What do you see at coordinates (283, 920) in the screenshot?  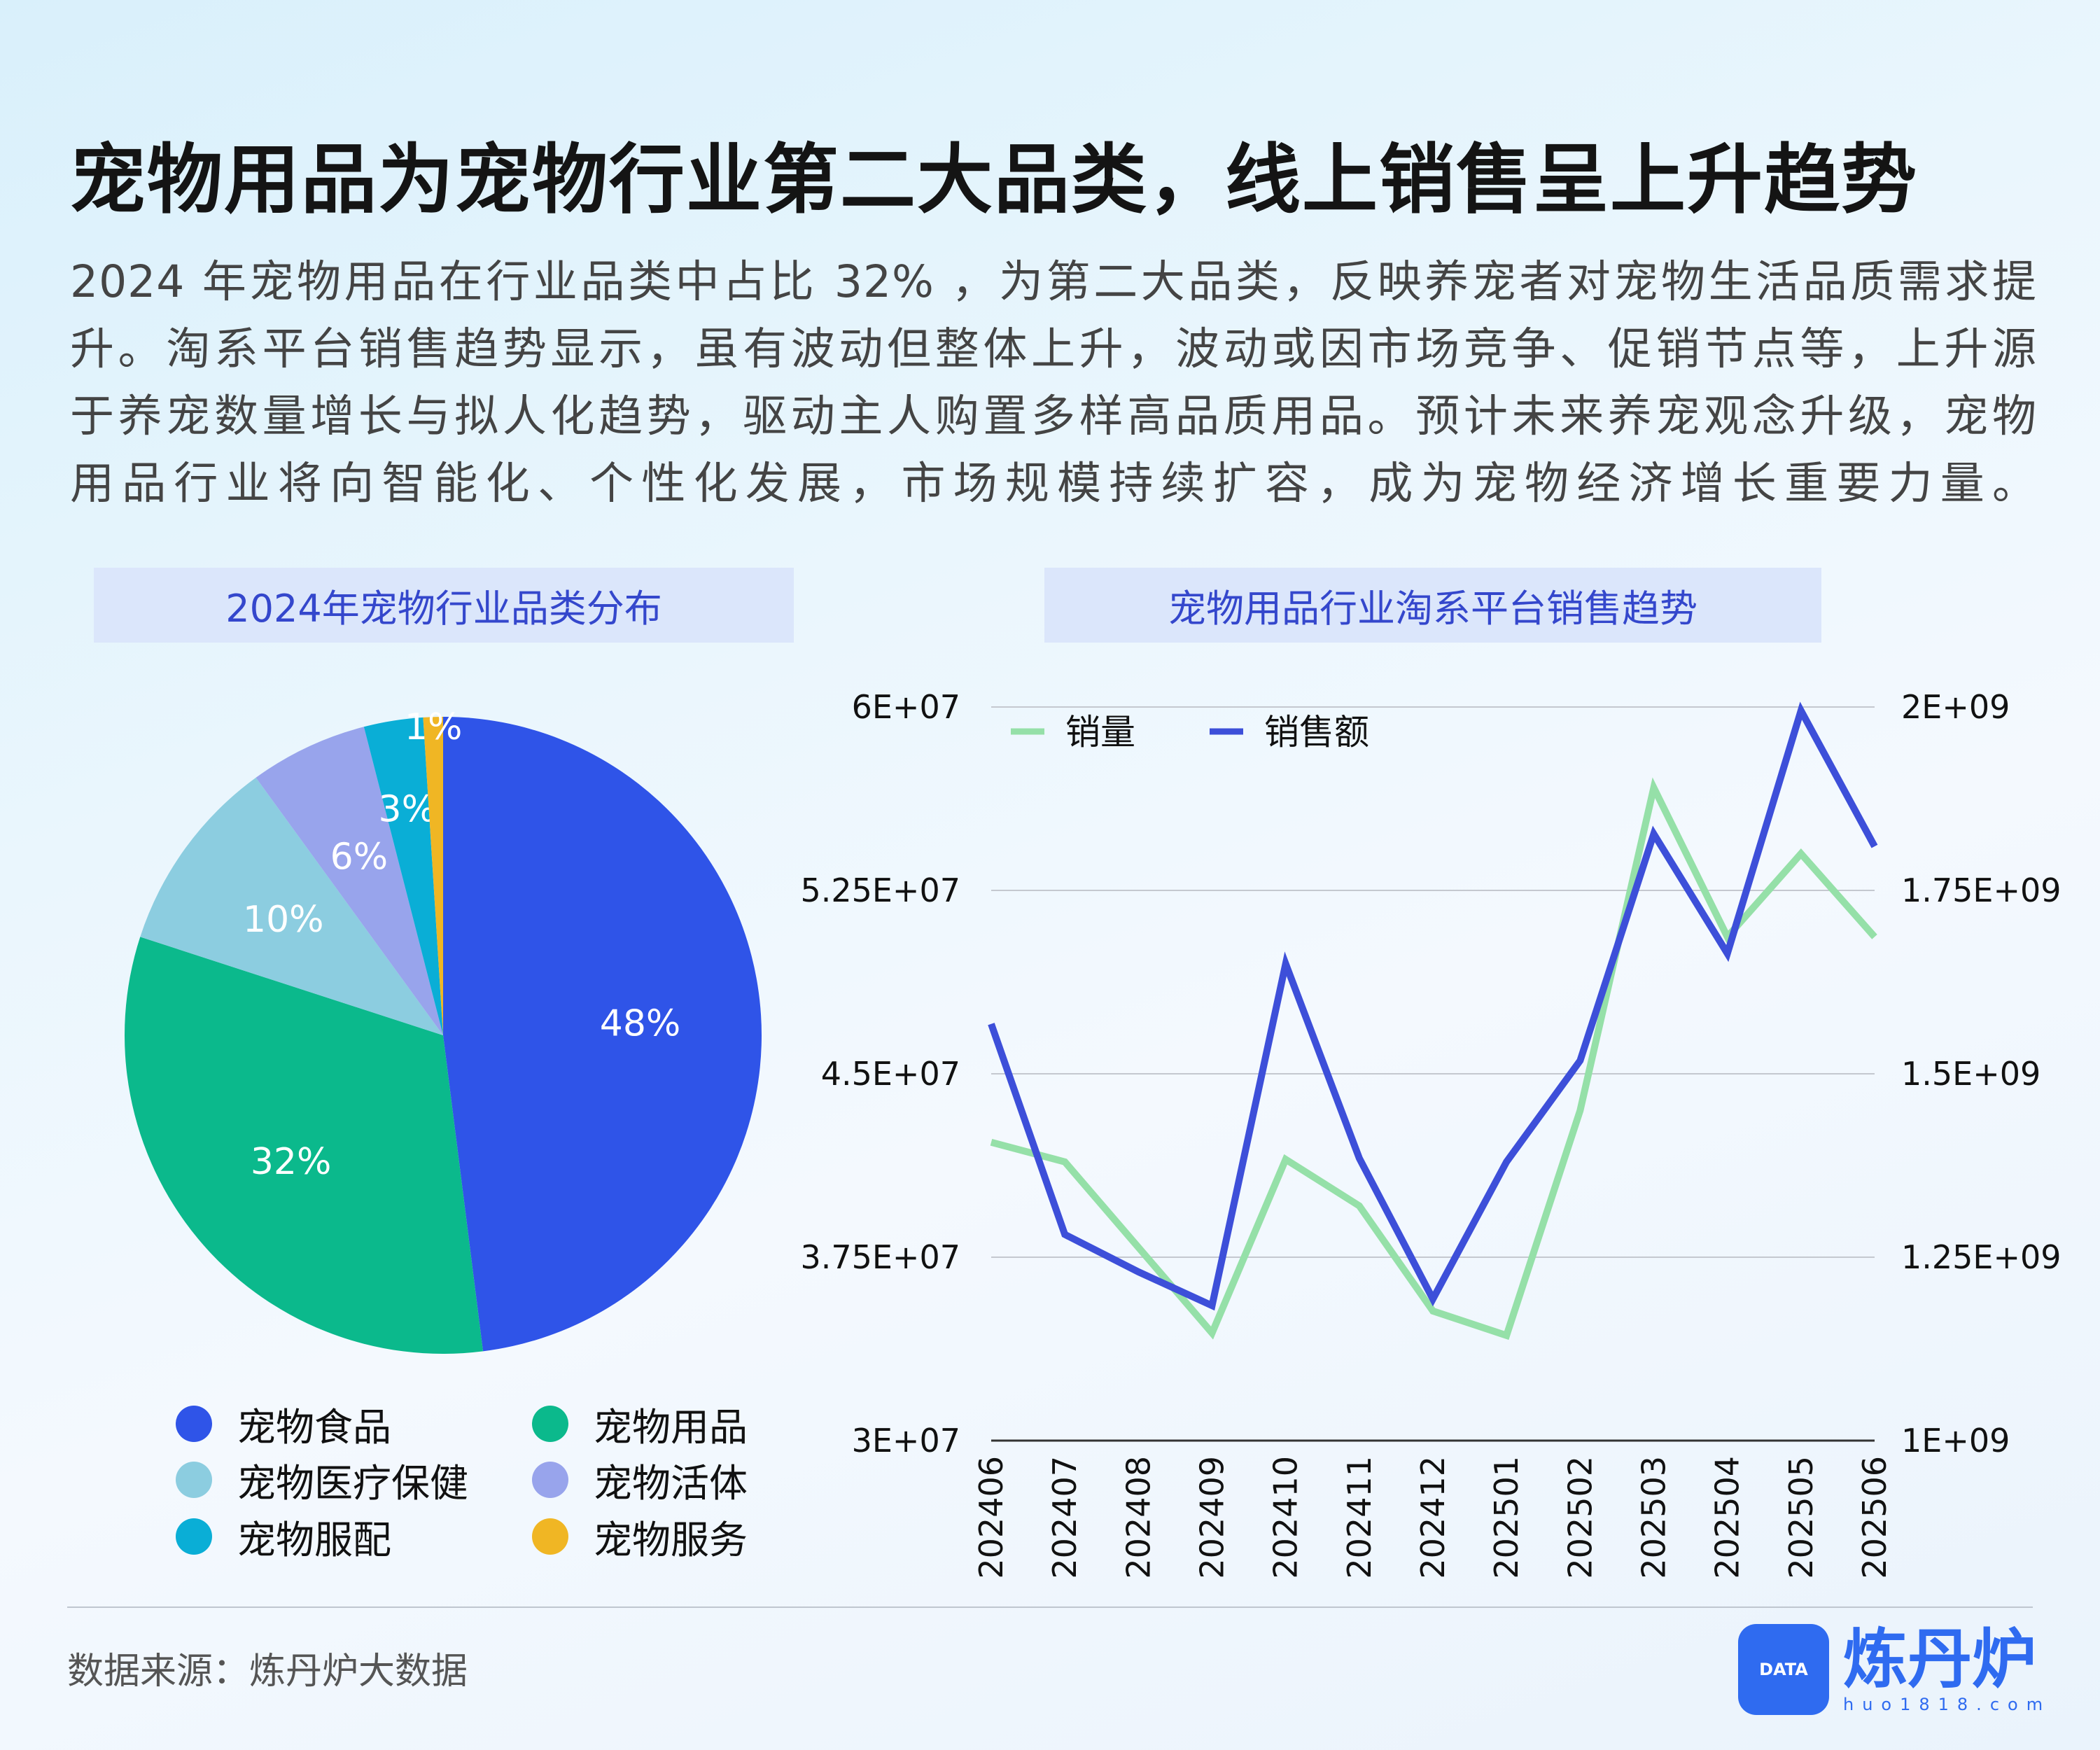 I see `pie-data-label: 10%` at bounding box center [283, 920].